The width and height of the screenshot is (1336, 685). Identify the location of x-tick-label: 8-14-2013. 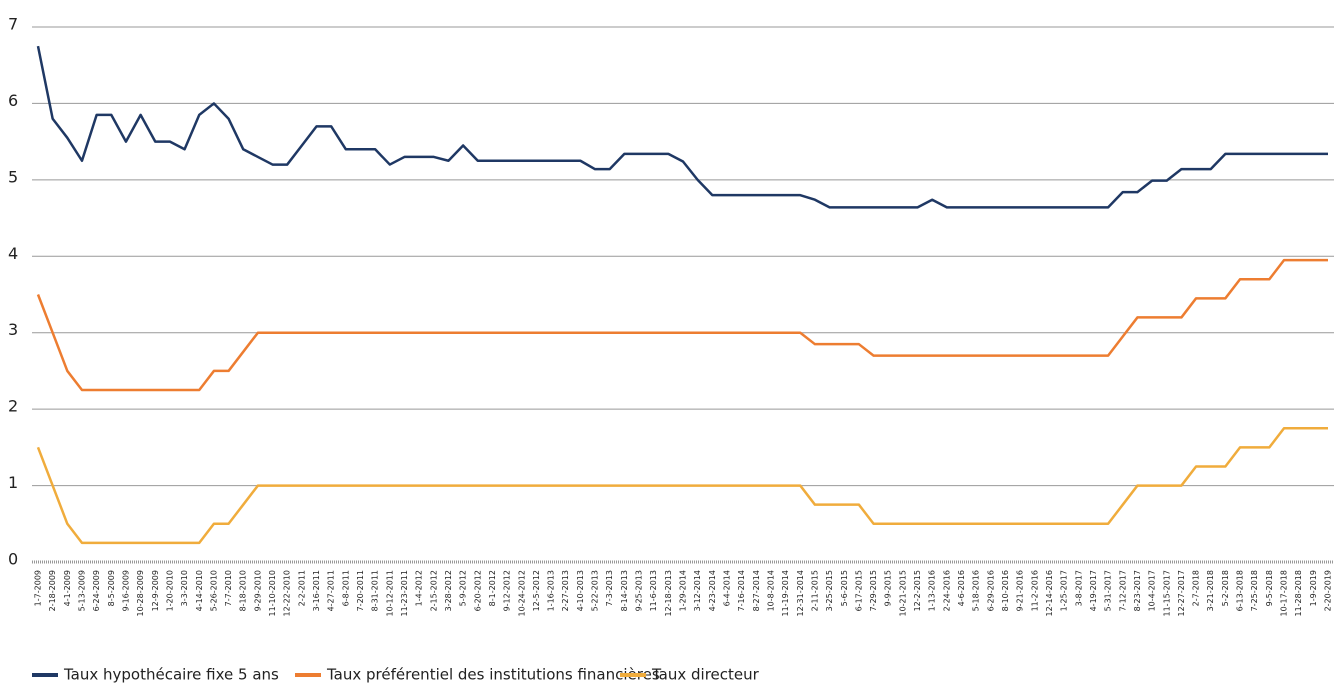
(624, 590).